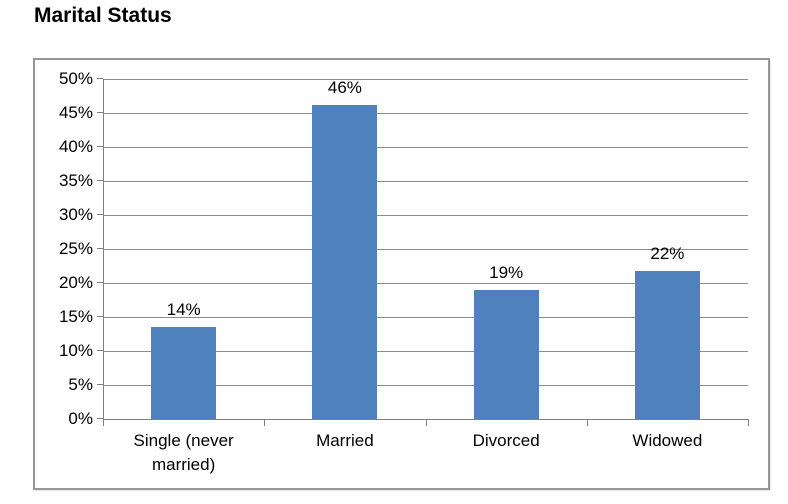 The image size is (788, 504). What do you see at coordinates (75, 146) in the screenshot?
I see `y-axis-tick-label: 40%` at bounding box center [75, 146].